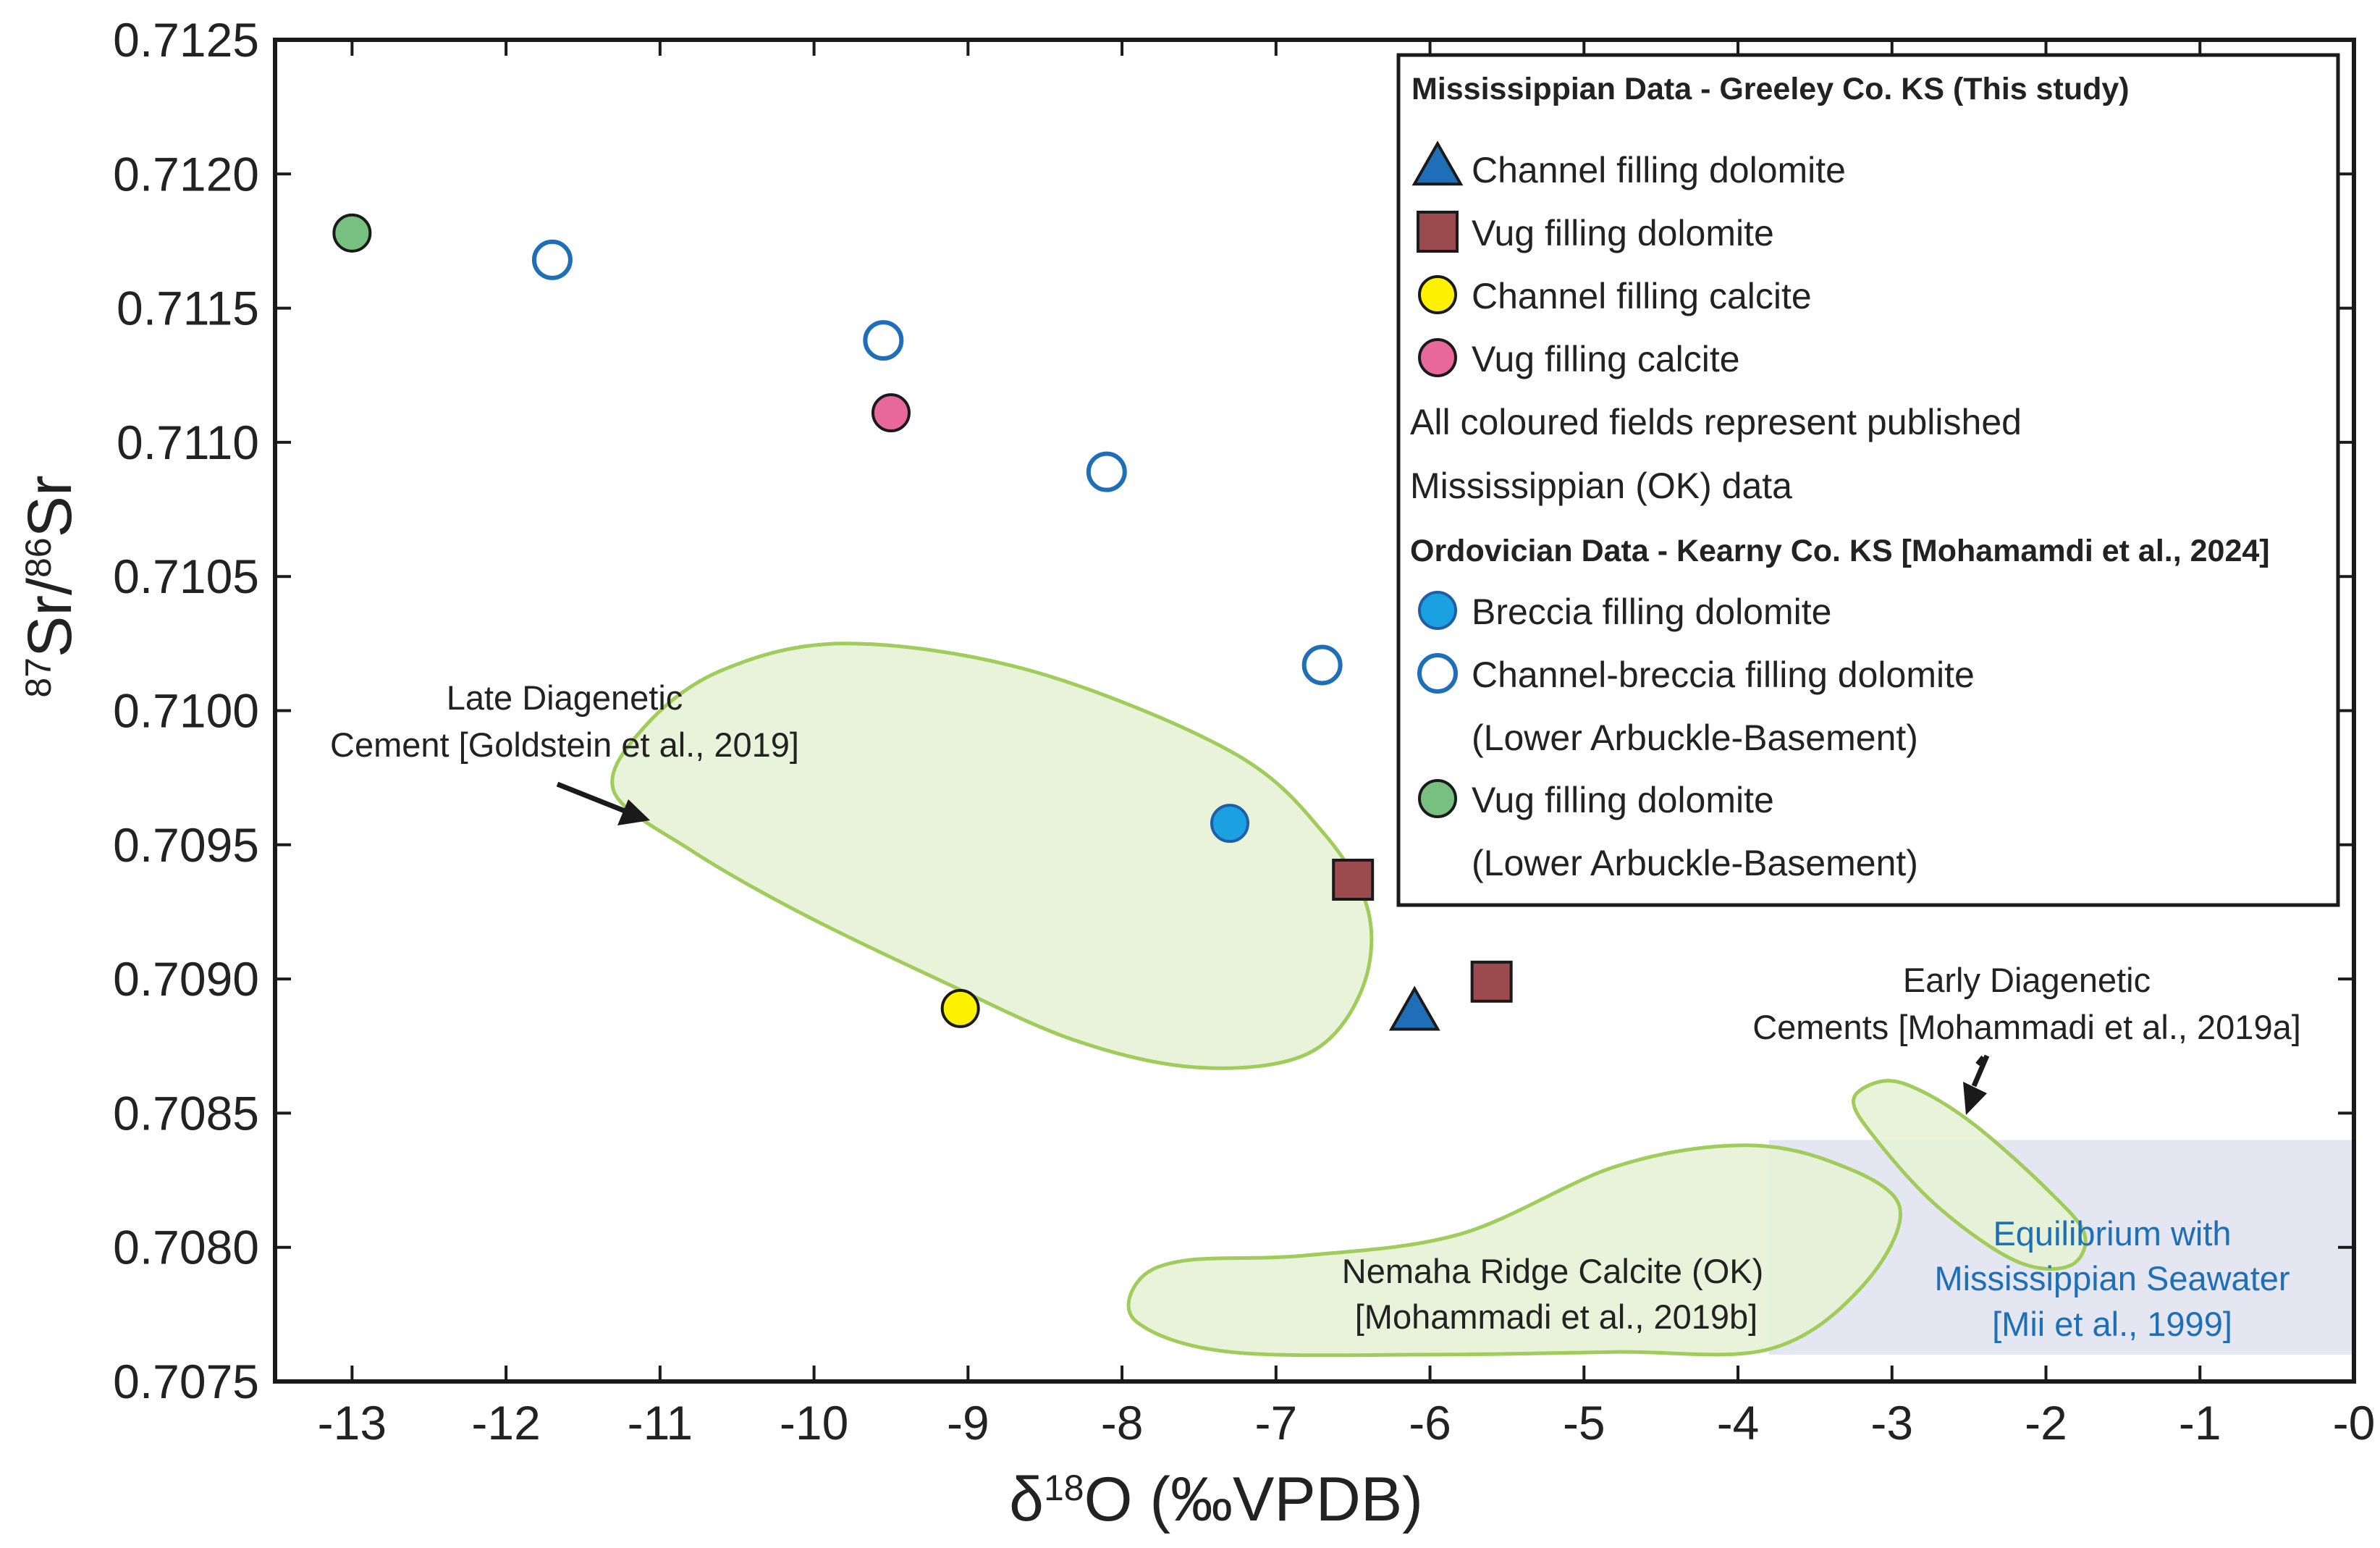 This screenshot has width=2380, height=1548. I want to click on x-axis-title: δ18O (‰VPDB), so click(1216, 1499).